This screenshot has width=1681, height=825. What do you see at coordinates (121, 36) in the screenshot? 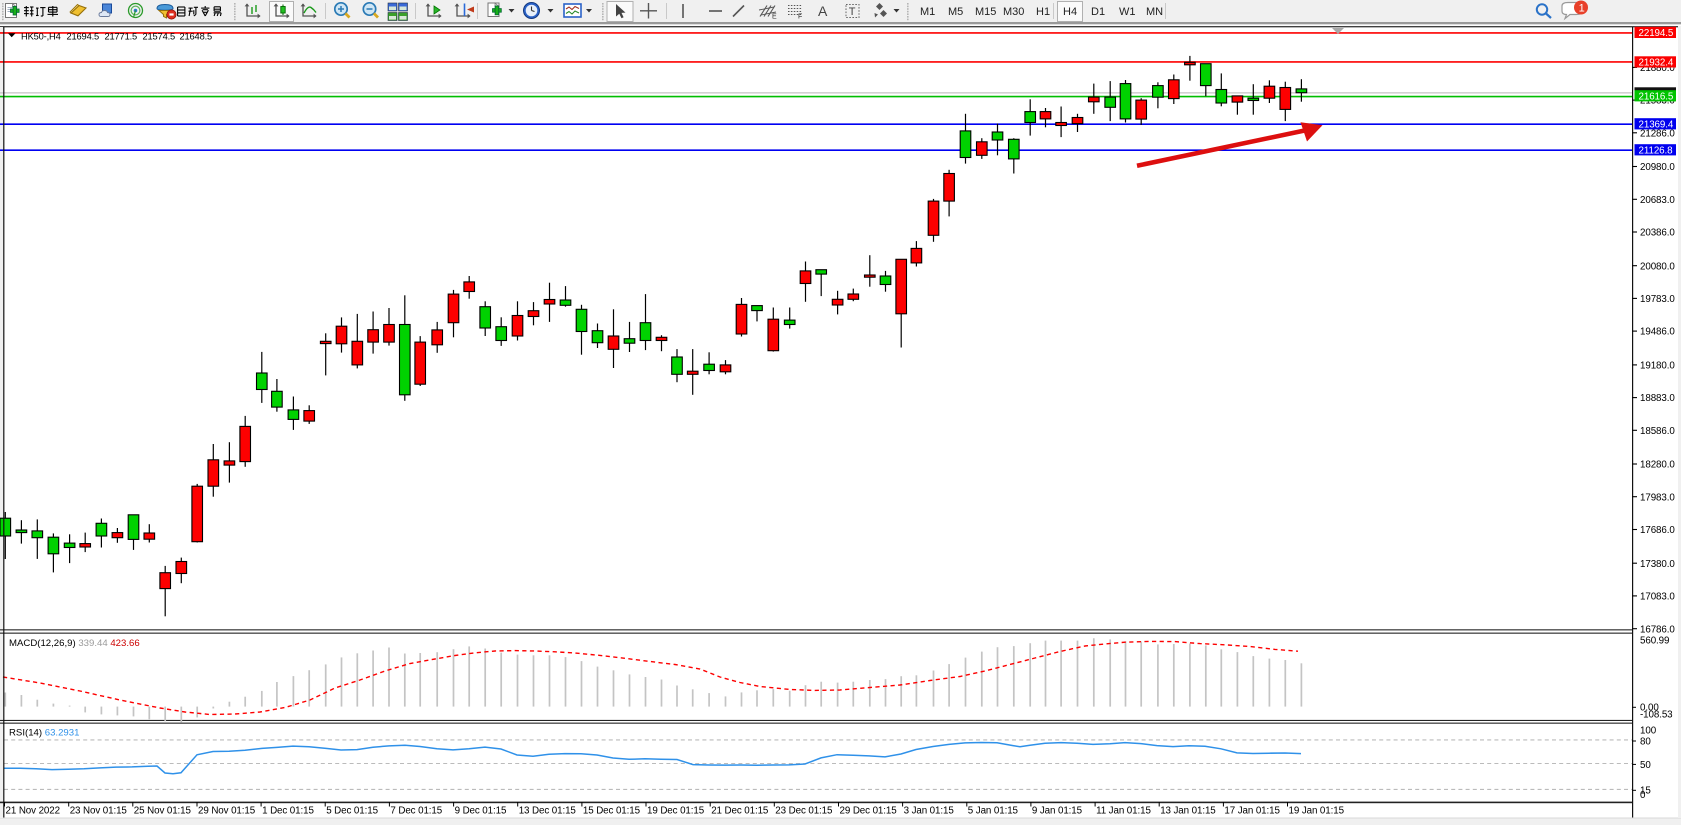
I see `svg-text: 21771.5` at bounding box center [121, 36].